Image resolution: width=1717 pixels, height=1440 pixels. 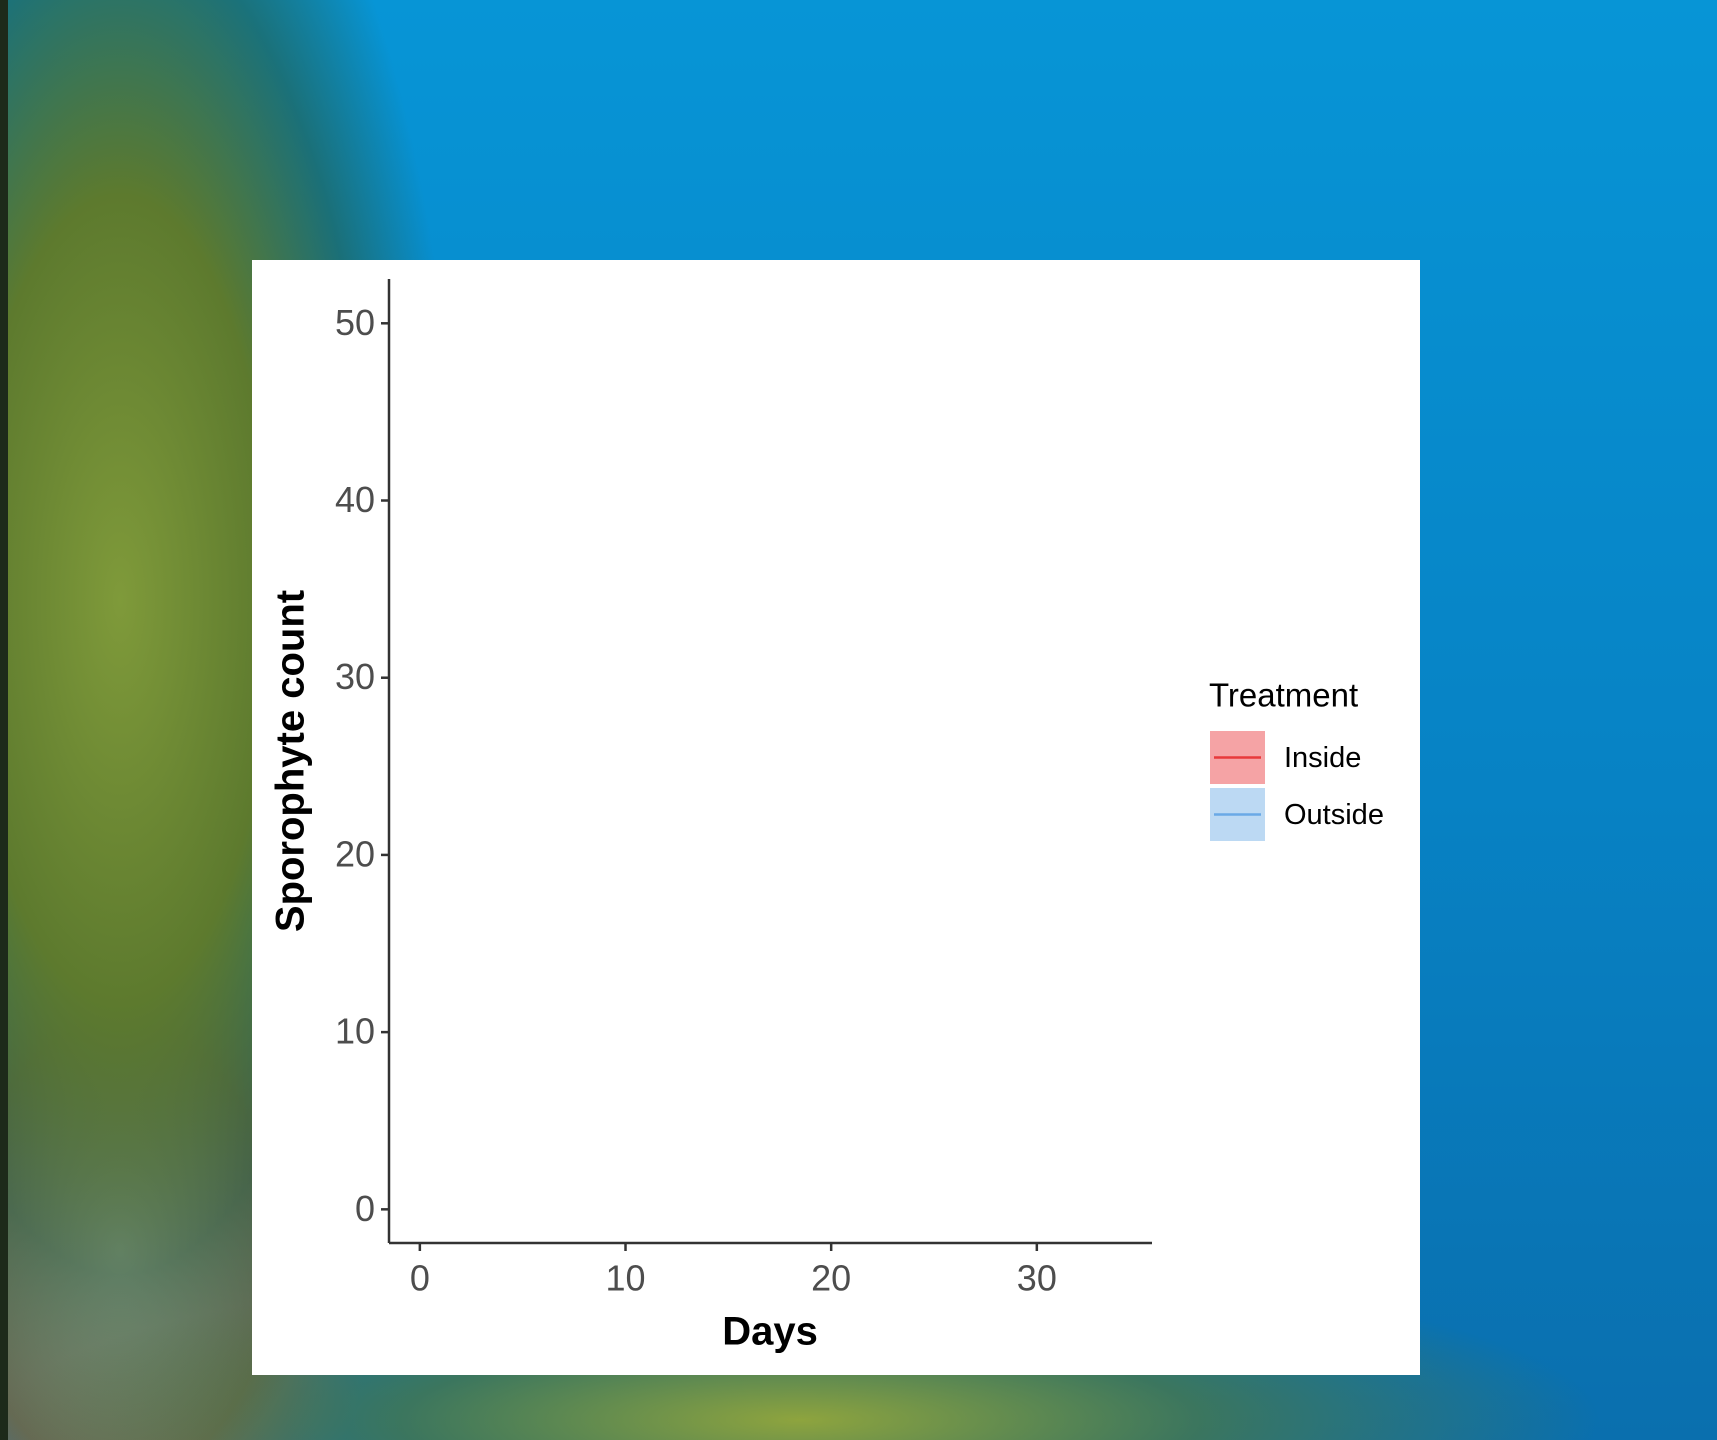 What do you see at coordinates (365, 1208) in the screenshot?
I see `y-tick-label: 0` at bounding box center [365, 1208].